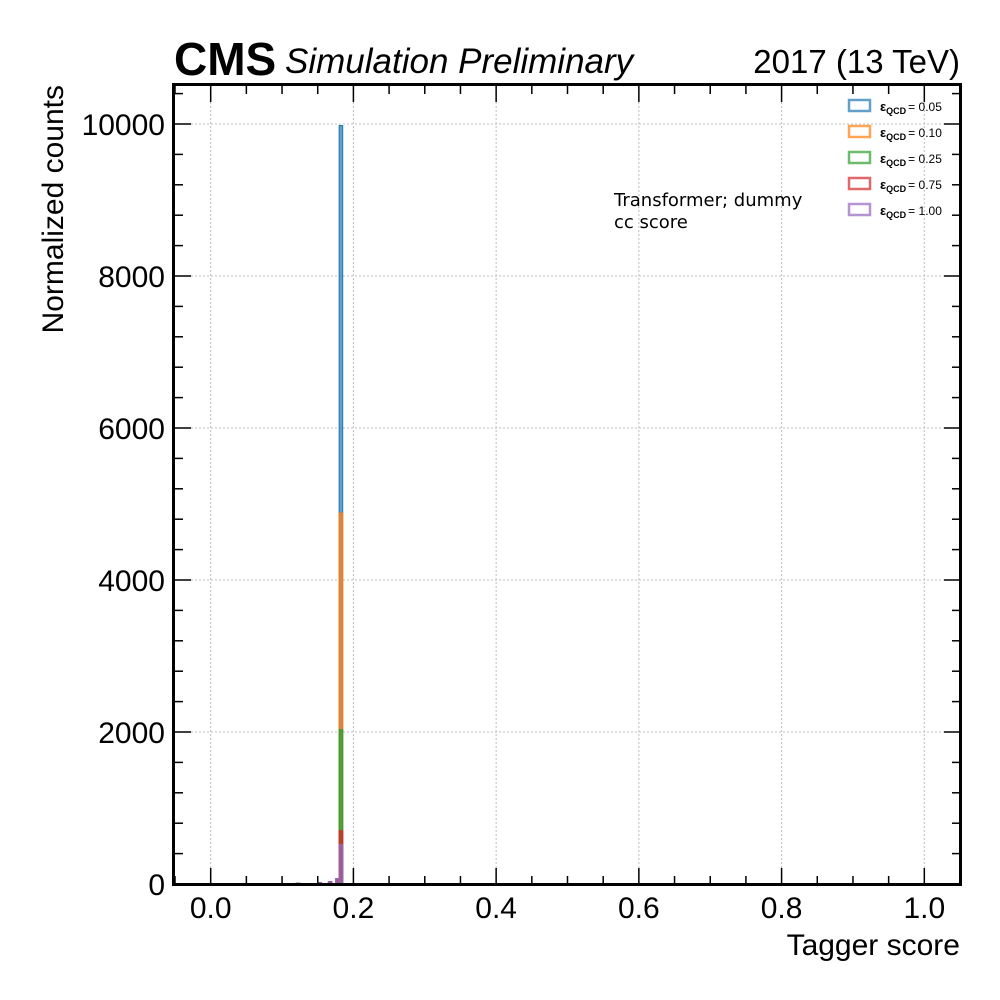 This screenshot has width=1000, height=1000. What do you see at coordinates (639, 908) in the screenshot?
I see `x-tick-label: 0.6` at bounding box center [639, 908].